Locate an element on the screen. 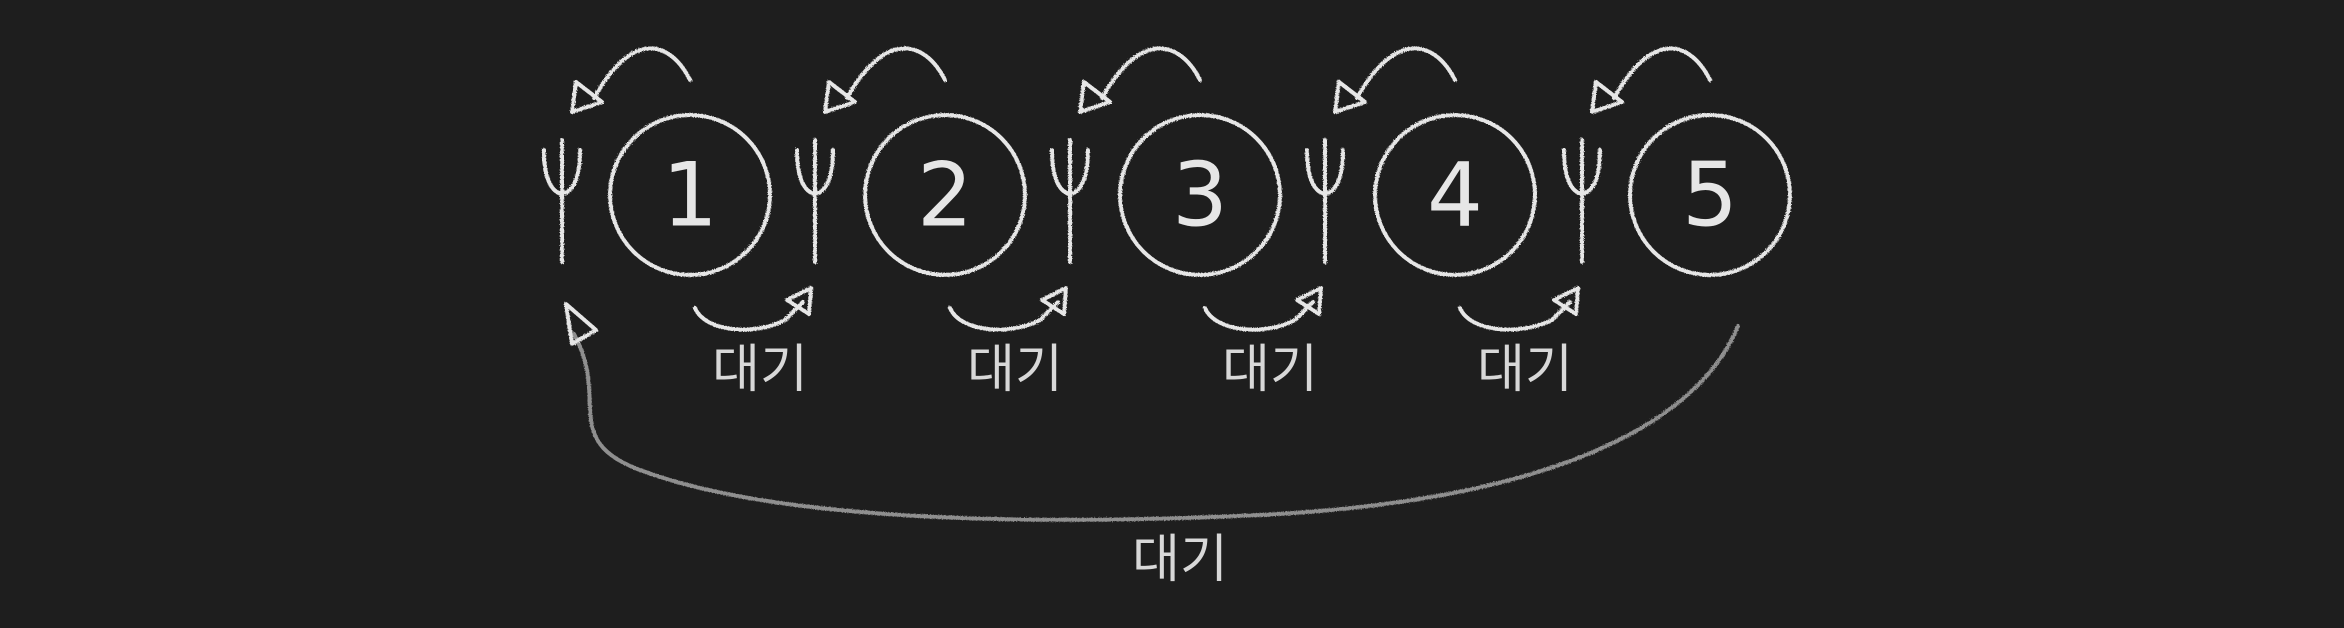  philosopher-number: 2 is located at coordinates (945, 195).